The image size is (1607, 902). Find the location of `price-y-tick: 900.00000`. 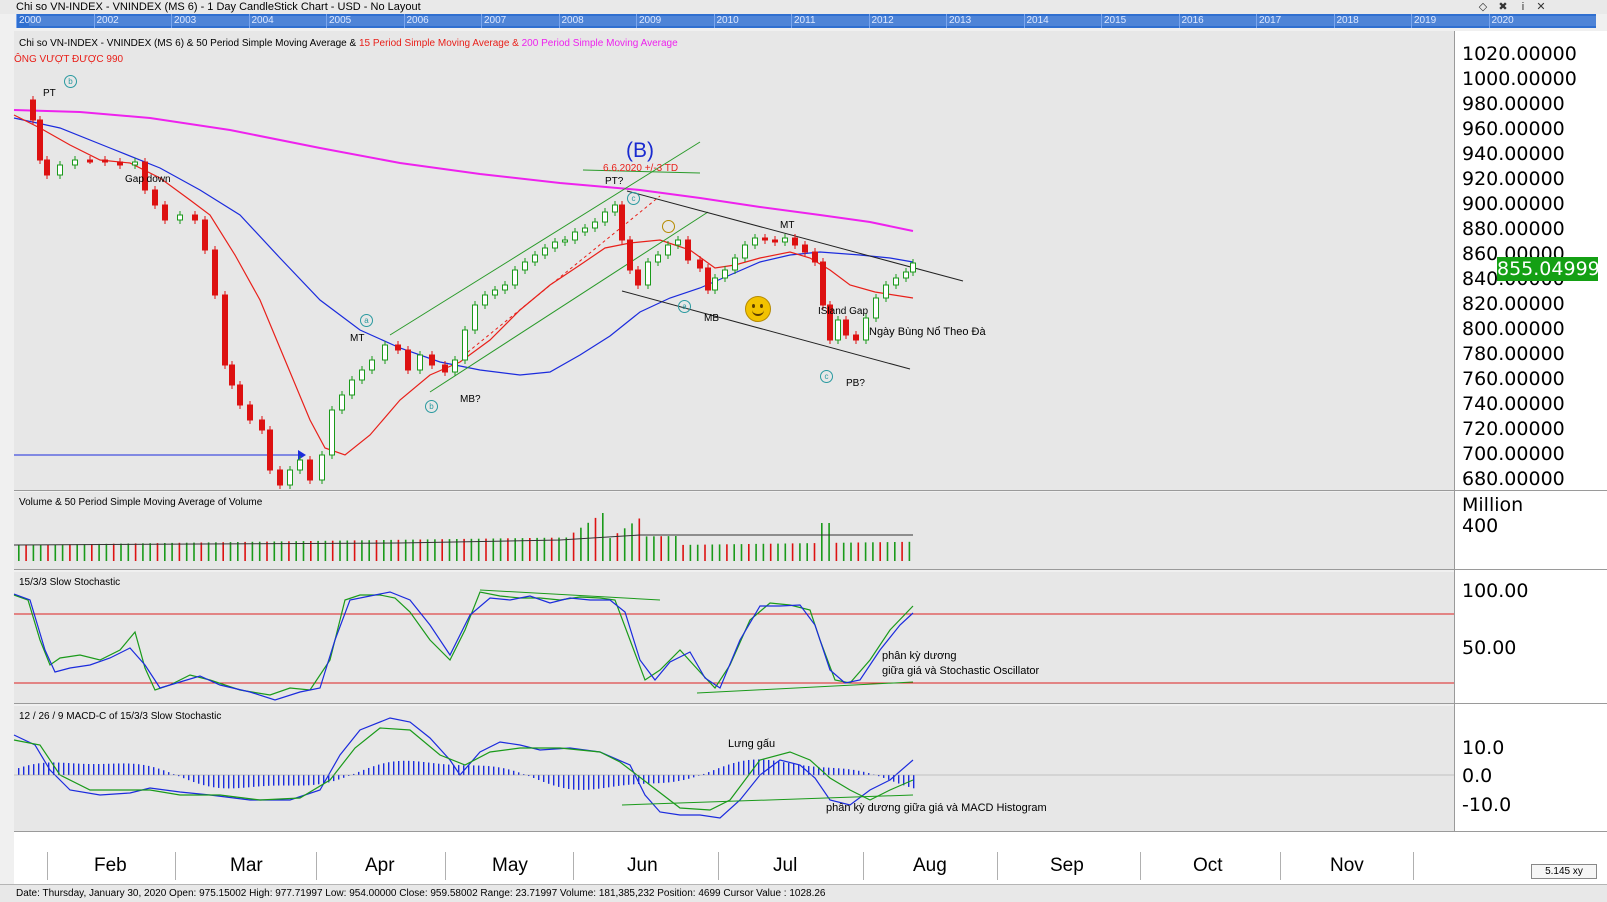

price-y-tick: 900.00000 is located at coordinates (1513, 204).